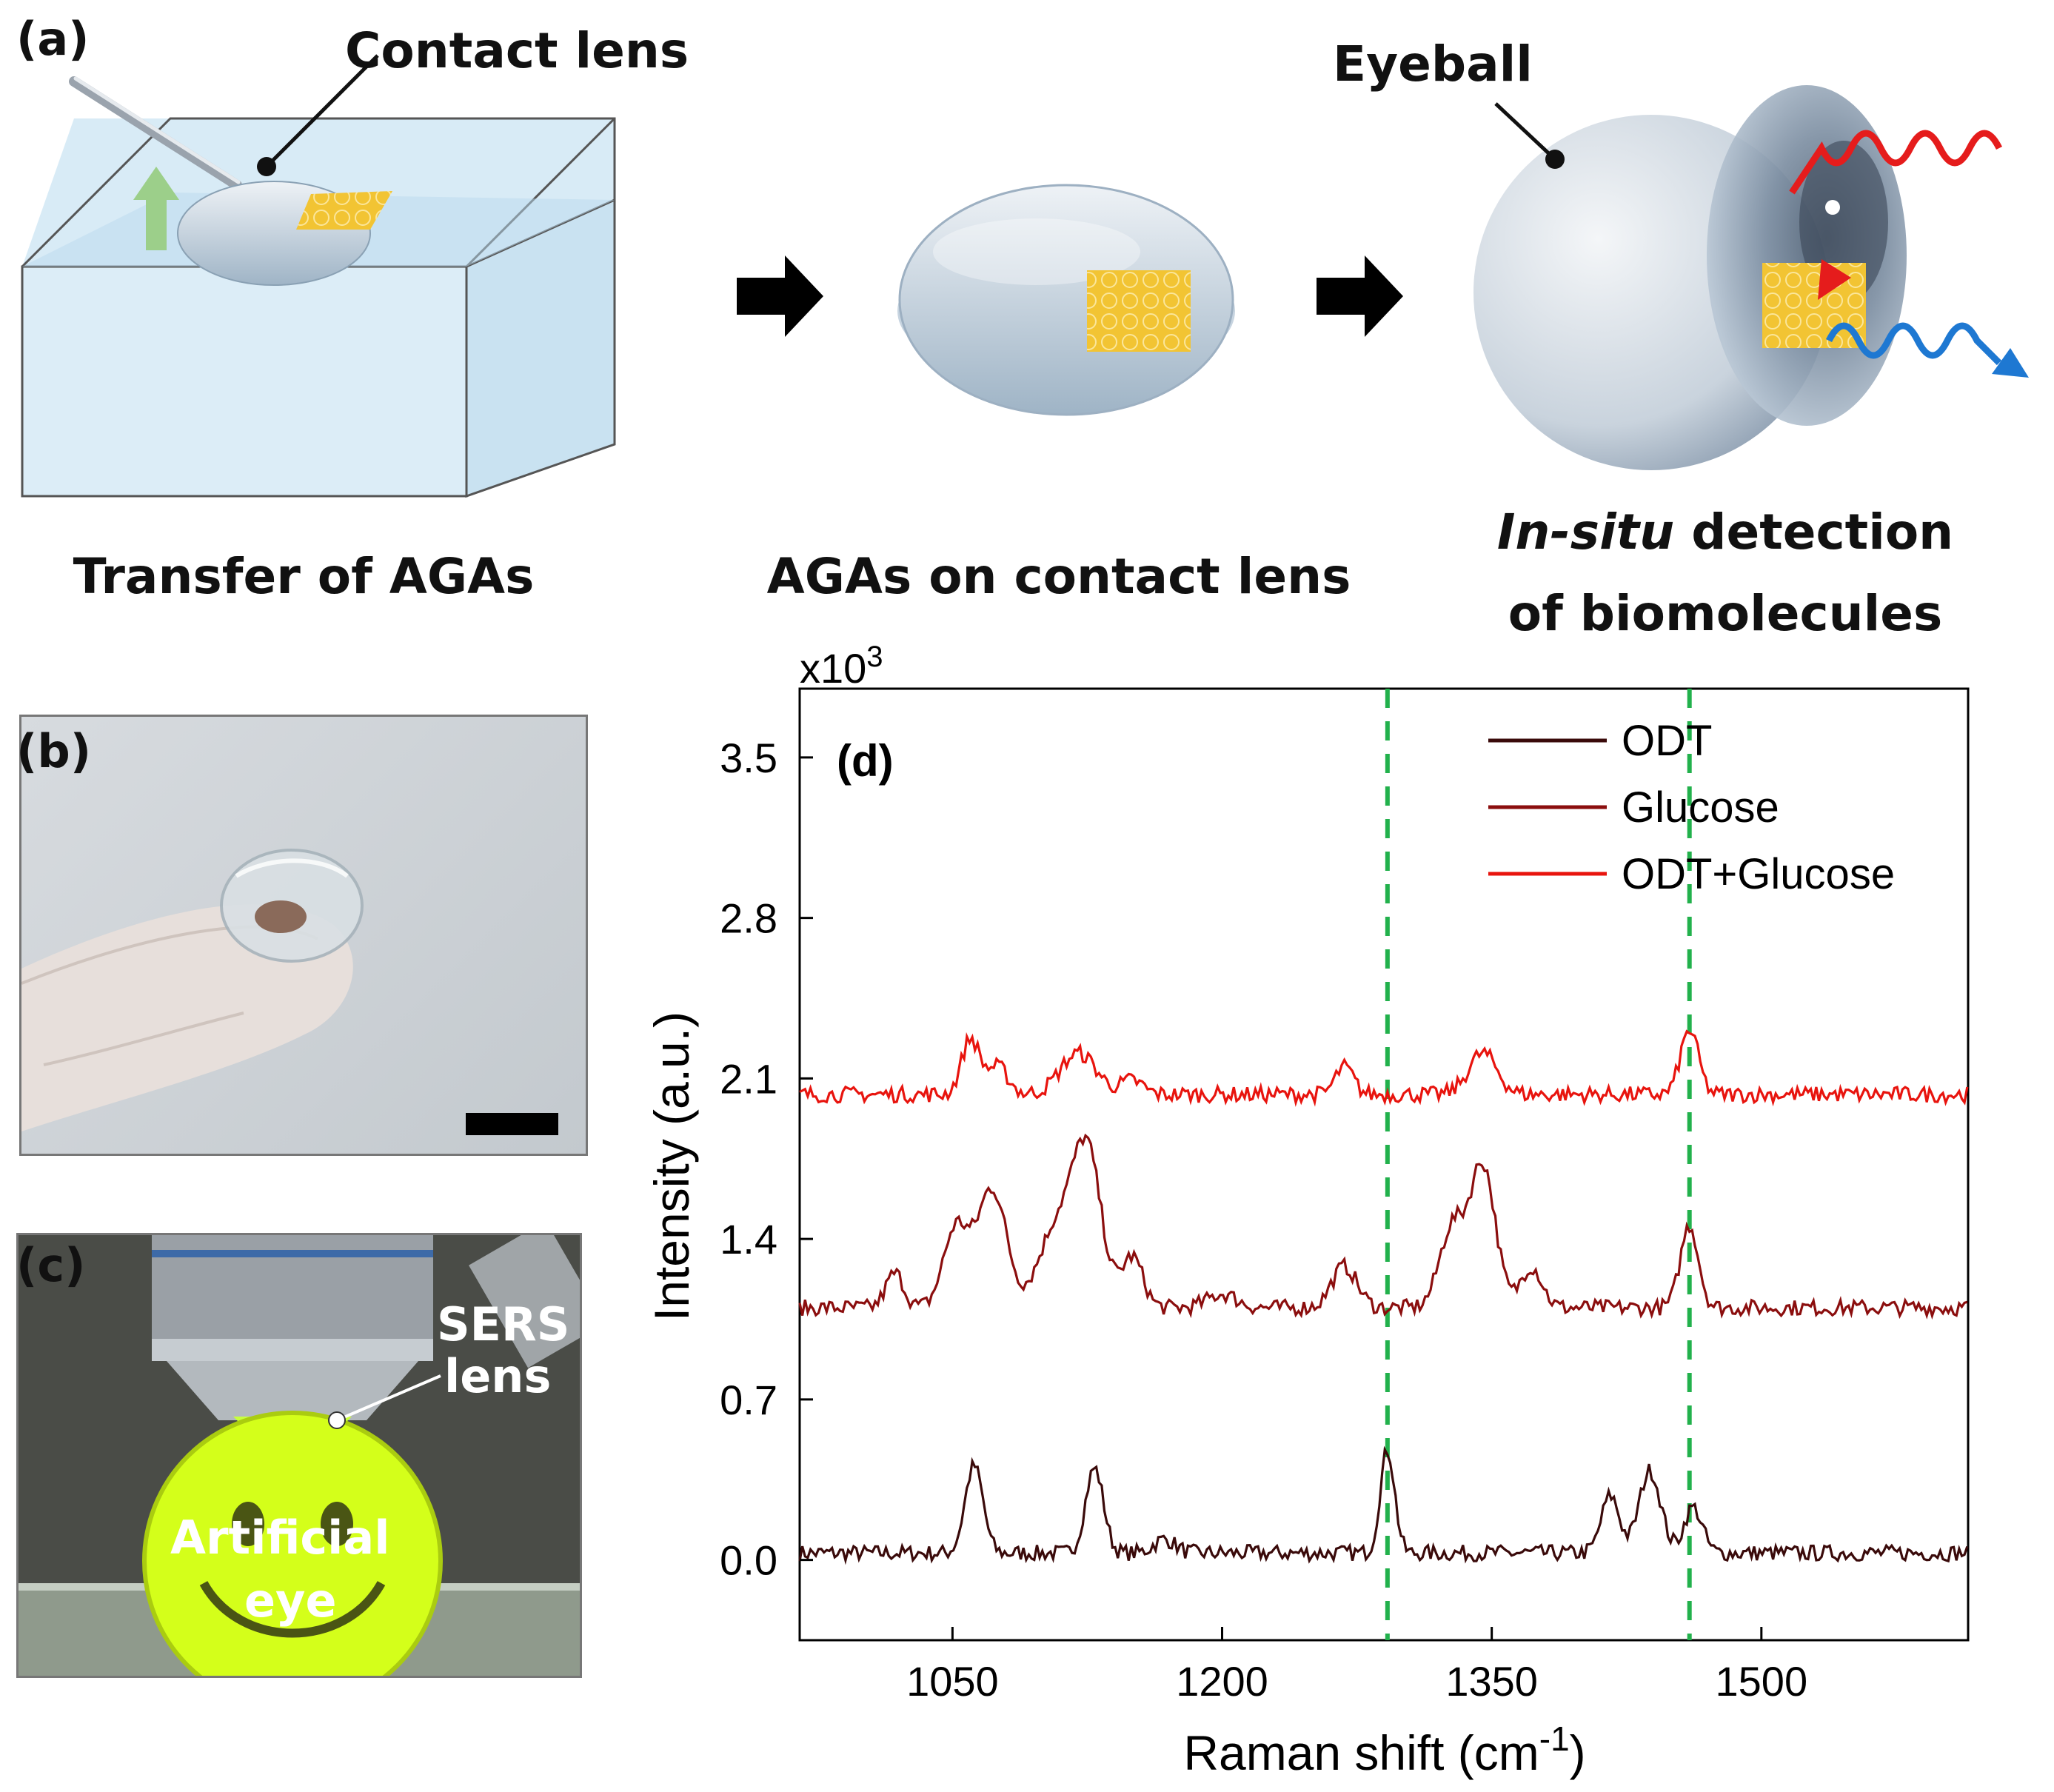  Describe the element at coordinates (1555, 159) in the screenshot. I see `eyeball-callout-dot` at that location.